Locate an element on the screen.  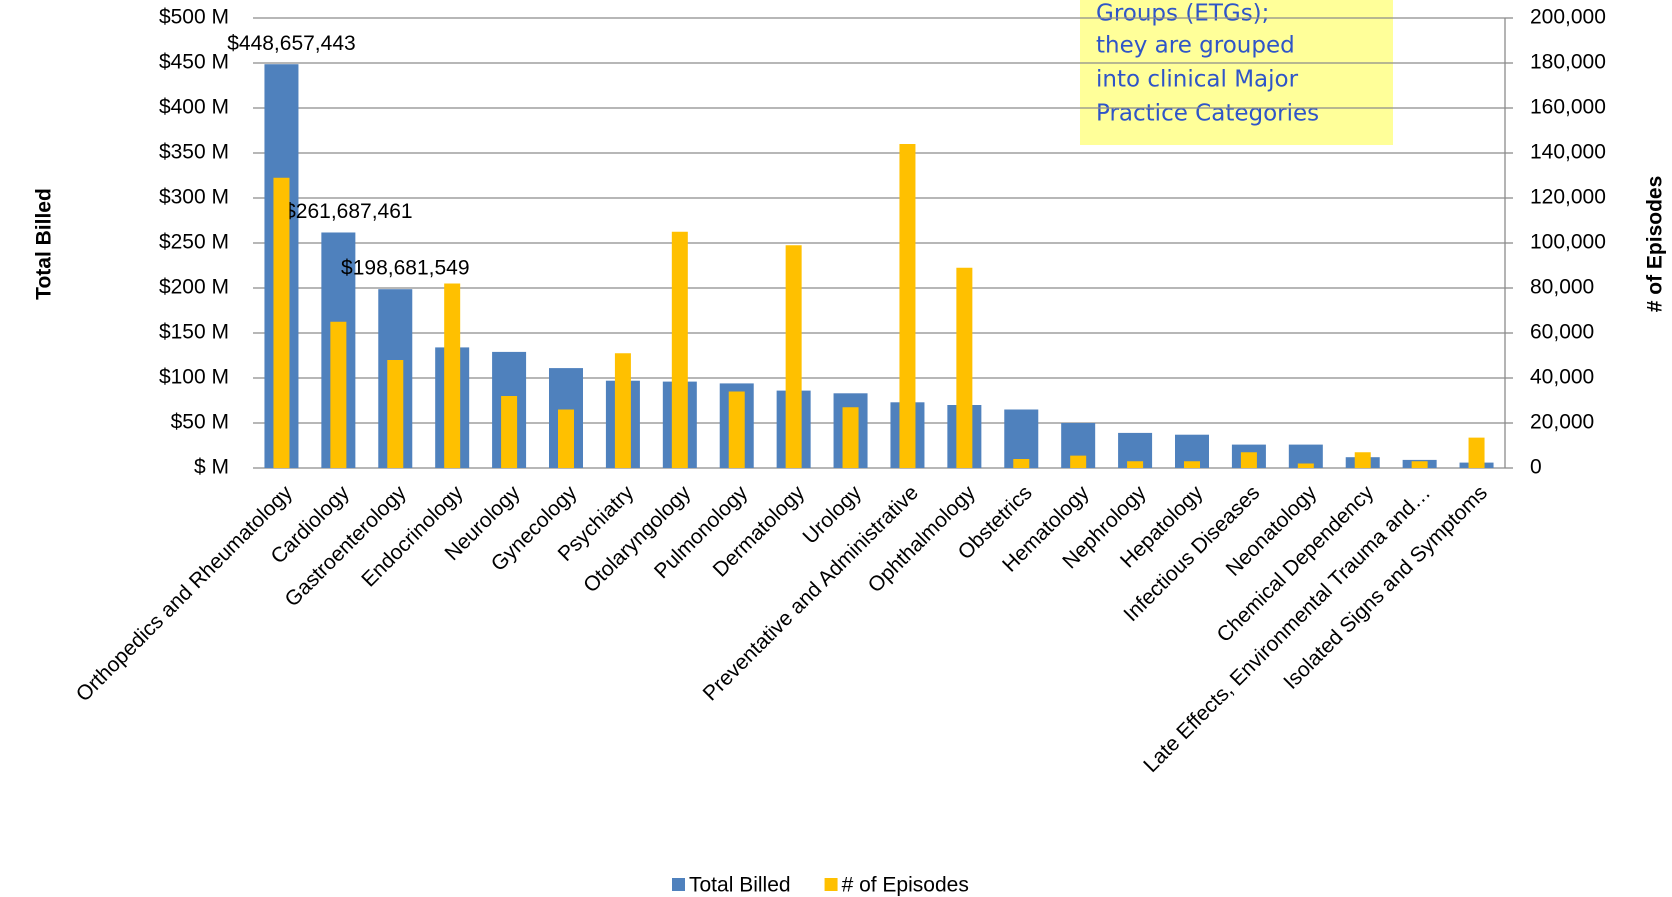
annotation-box is located at coordinates (1236, 72).